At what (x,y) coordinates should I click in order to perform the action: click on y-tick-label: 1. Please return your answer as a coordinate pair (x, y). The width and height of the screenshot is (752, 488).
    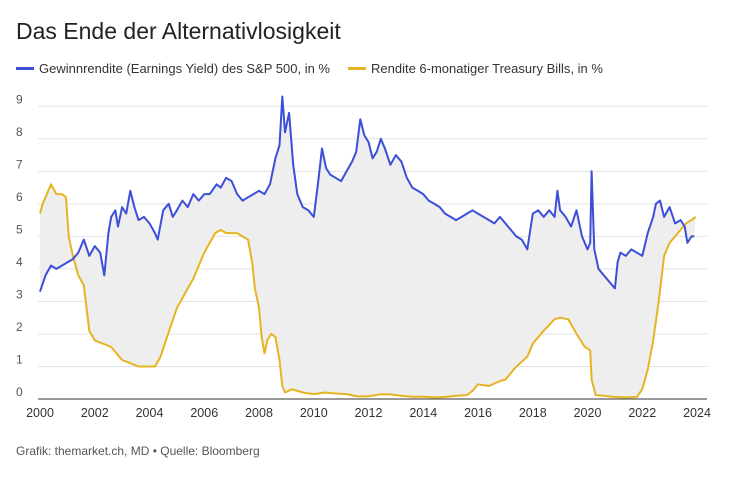
    Looking at the image, I should click on (19, 359).